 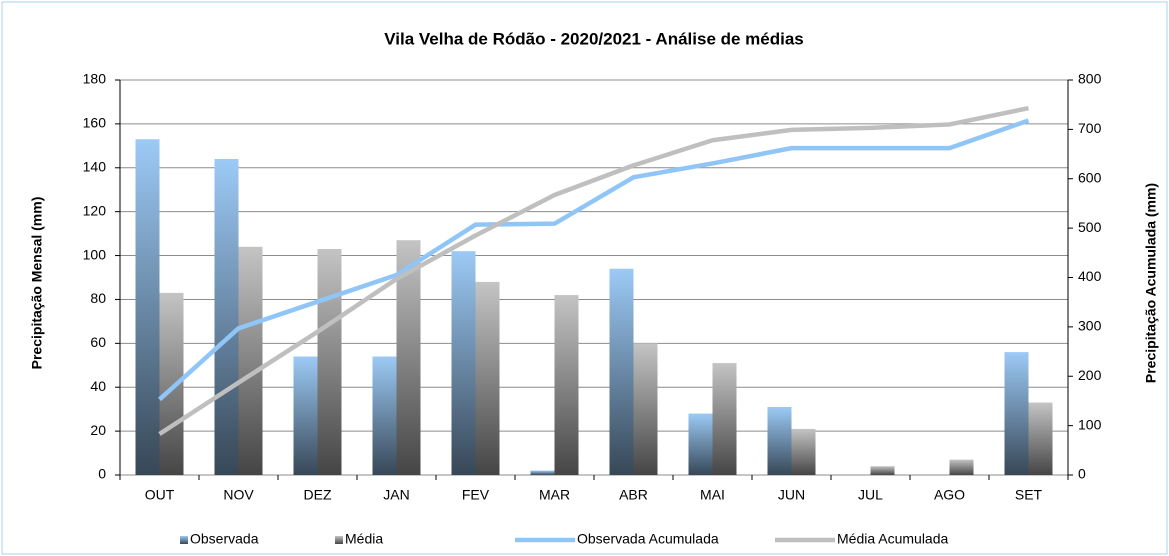 I want to click on x-tick-label: MAI, so click(x=712, y=495).